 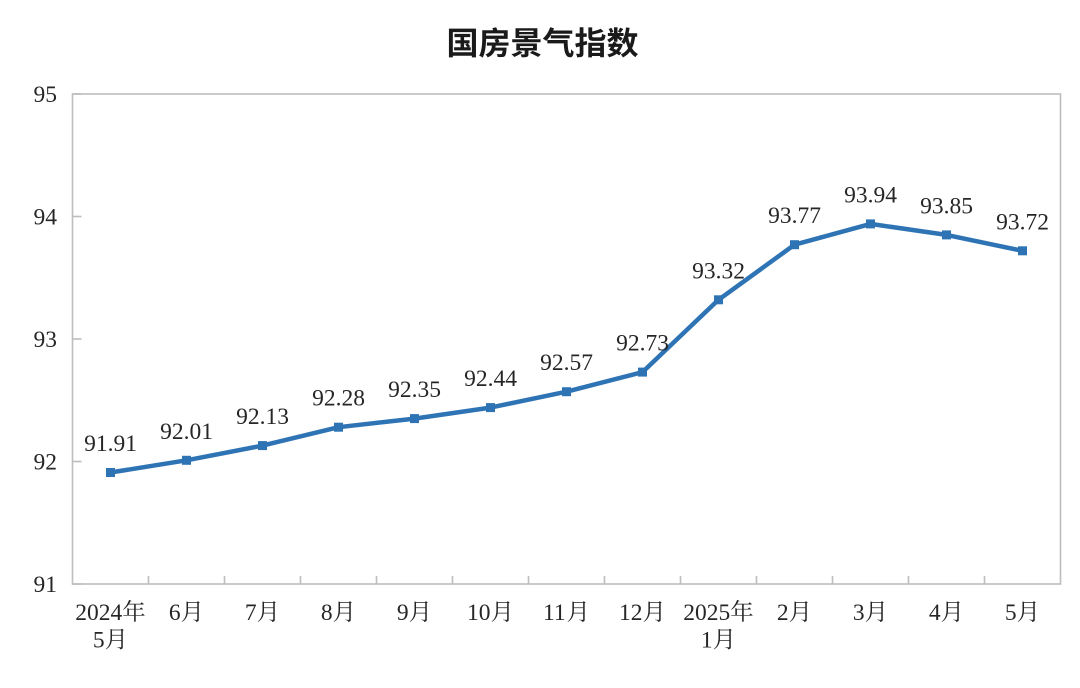 What do you see at coordinates (870, 195) in the screenshot?
I see `svg-text: 93.94` at bounding box center [870, 195].